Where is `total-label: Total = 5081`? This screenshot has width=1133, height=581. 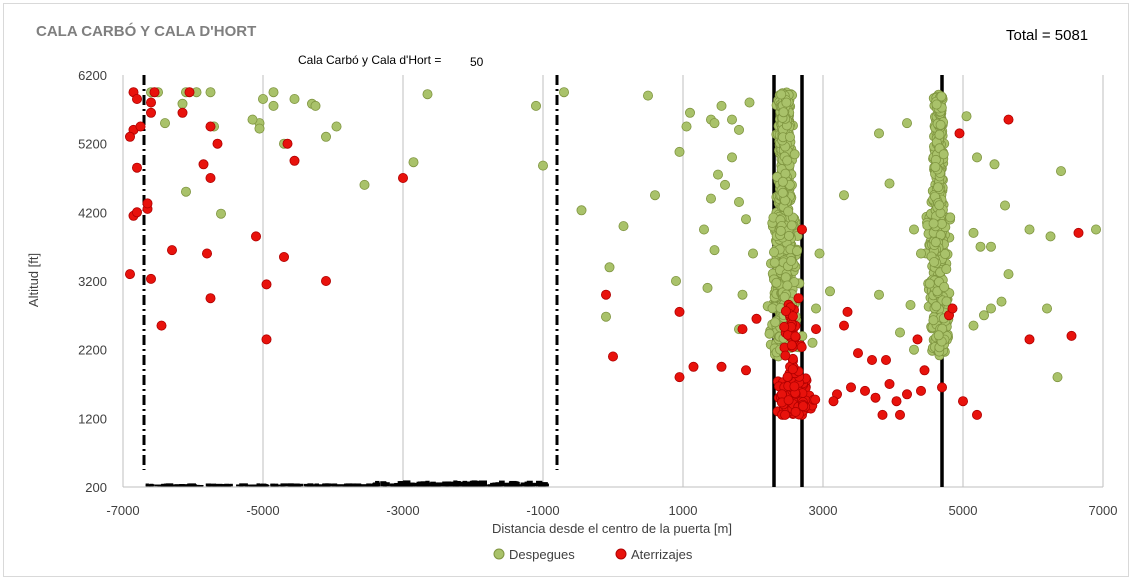
total-label: Total = 5081 is located at coordinates (1047, 35).